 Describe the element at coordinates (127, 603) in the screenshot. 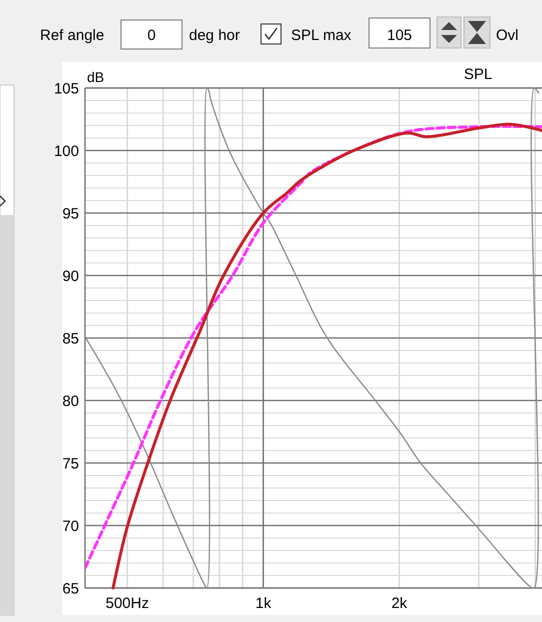

I see `x-tick-label: 500Hz` at that location.